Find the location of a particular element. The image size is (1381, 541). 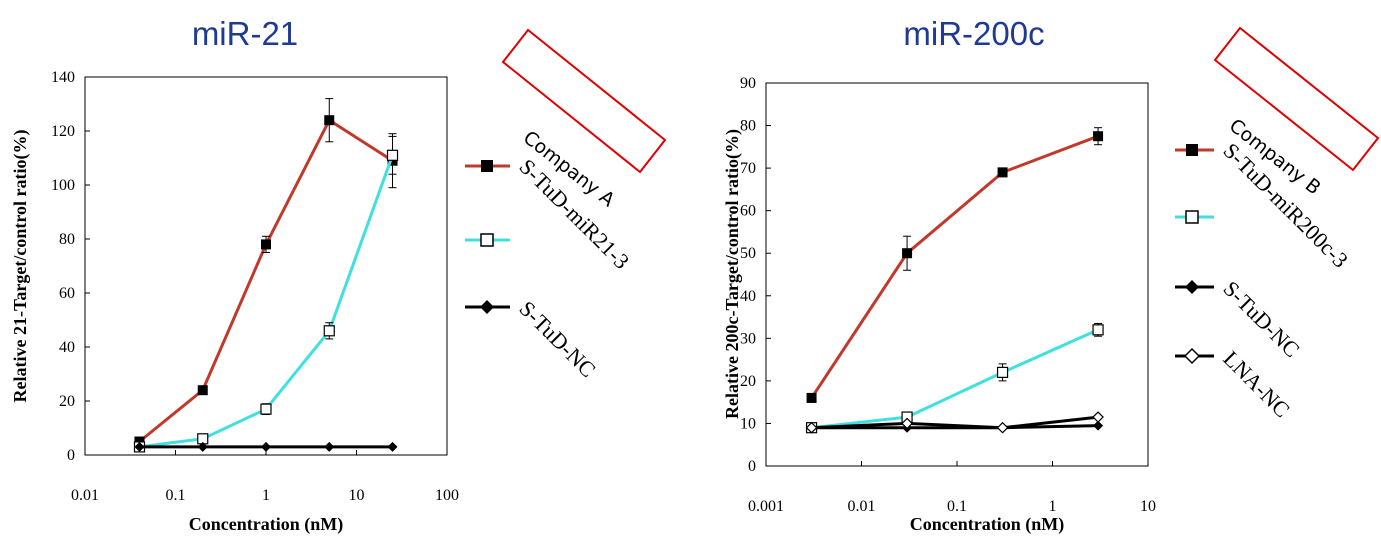

chart-title: miR-200c is located at coordinates (973, 33).